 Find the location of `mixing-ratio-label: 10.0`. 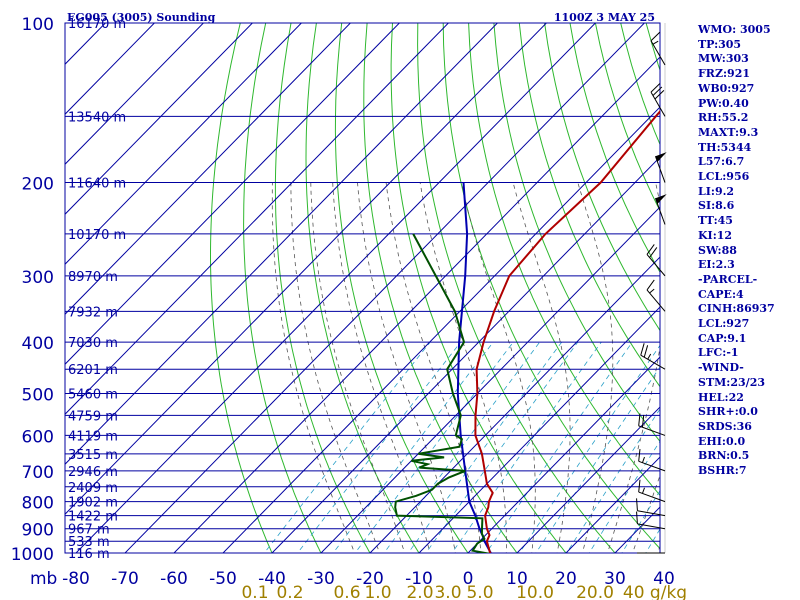

mixing-ratio-label: 10.0 is located at coordinates (535, 591).